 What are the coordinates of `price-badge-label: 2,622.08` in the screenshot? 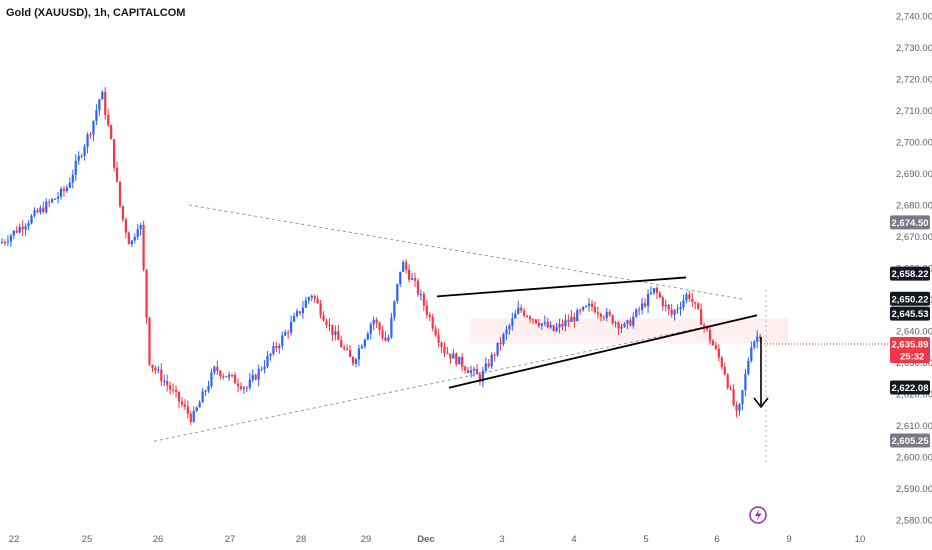 It's located at (910, 388).